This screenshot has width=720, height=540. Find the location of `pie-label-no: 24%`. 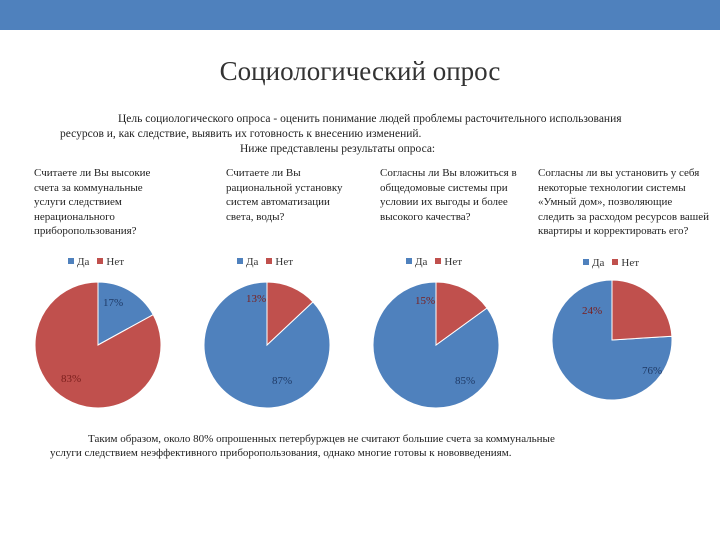

pie-label-no: 24% is located at coordinates (592, 311).